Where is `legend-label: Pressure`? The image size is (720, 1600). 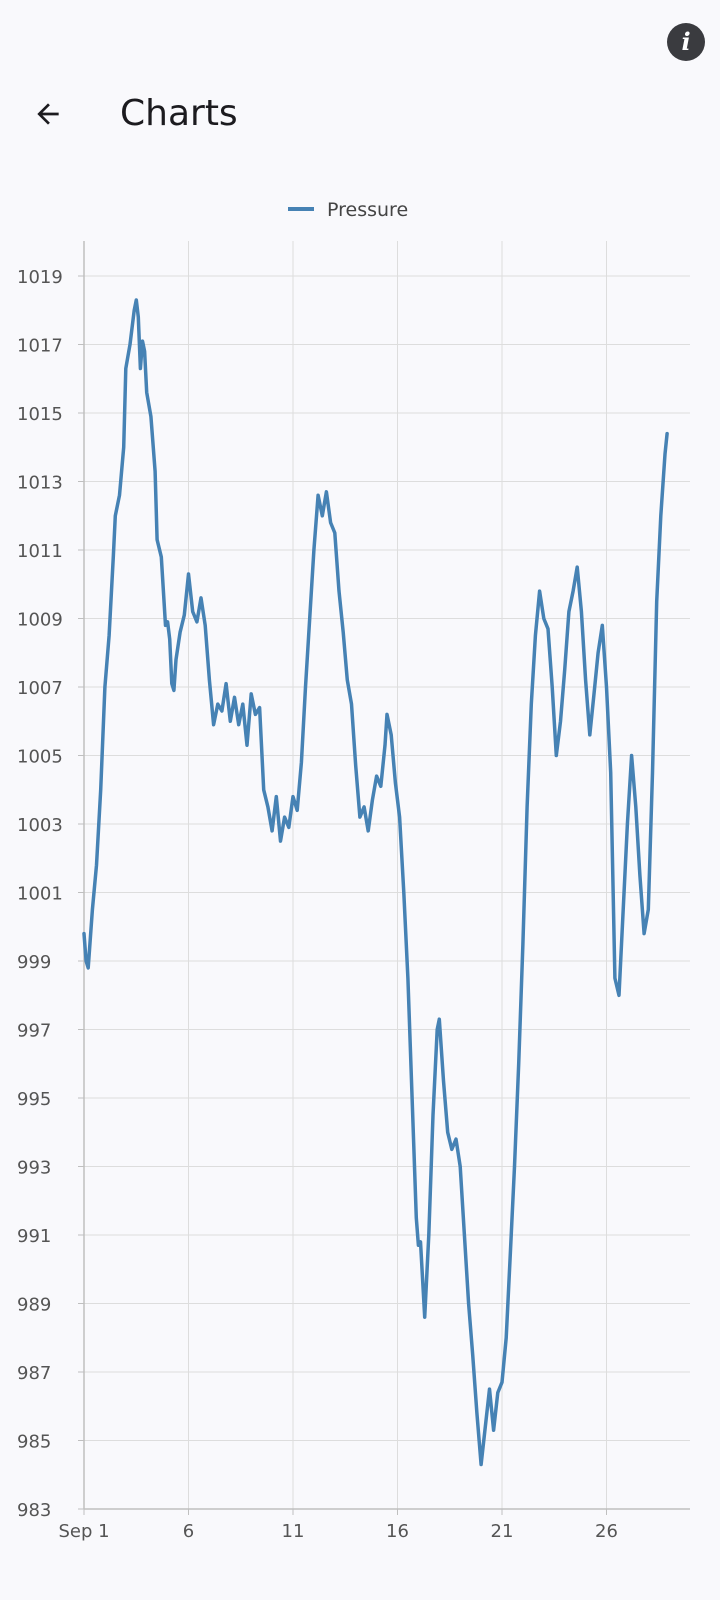
legend-label: Pressure is located at coordinates (367, 210).